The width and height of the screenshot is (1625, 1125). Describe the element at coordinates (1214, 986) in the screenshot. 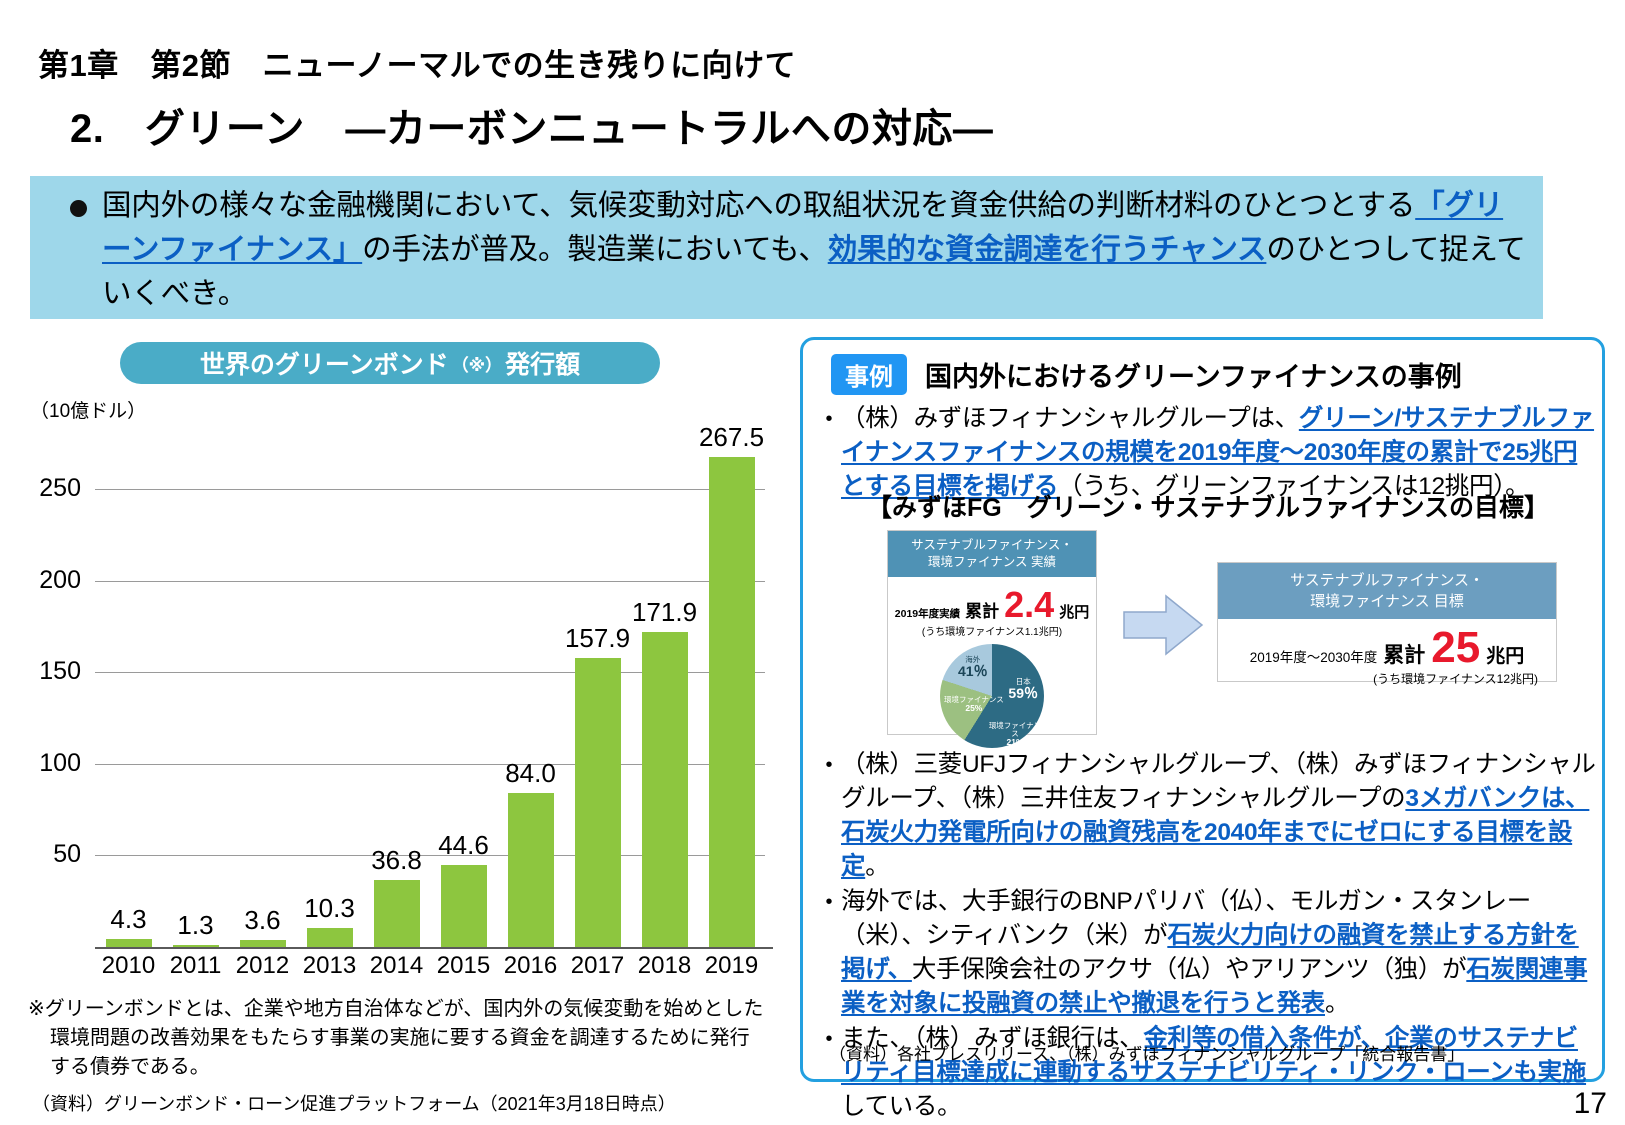

I see `case-bullet-bottom-1-seg-3: 石炭関連事業を対象に投融資の禁止や撤退を行うと発表` at that location.